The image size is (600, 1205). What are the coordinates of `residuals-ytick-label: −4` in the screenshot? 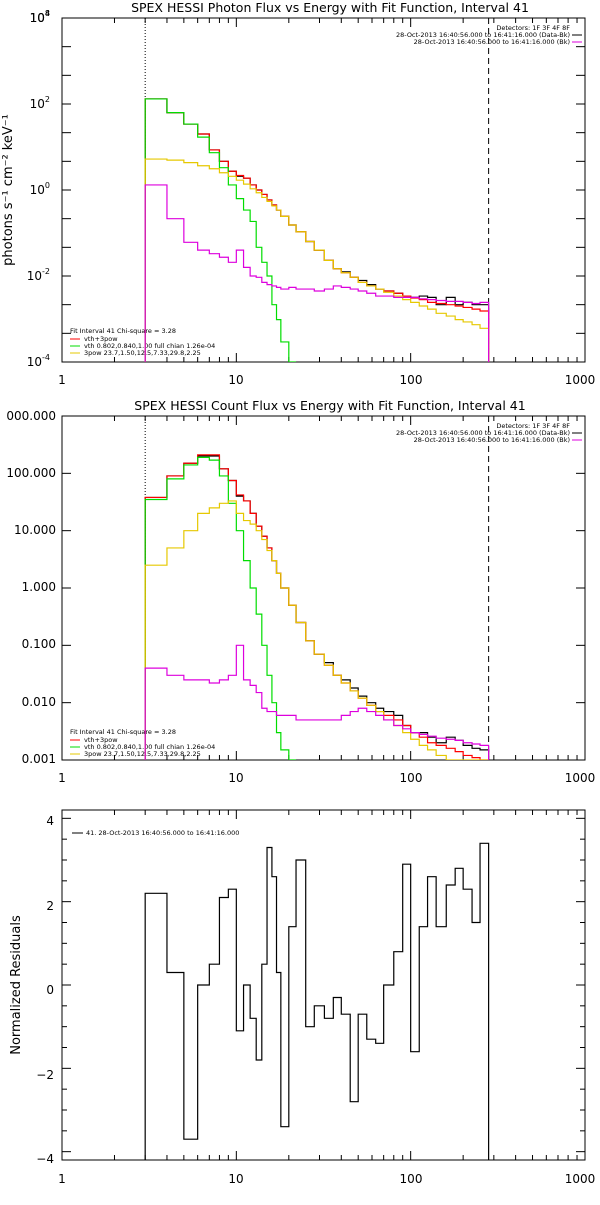 It's located at (45, 1159).